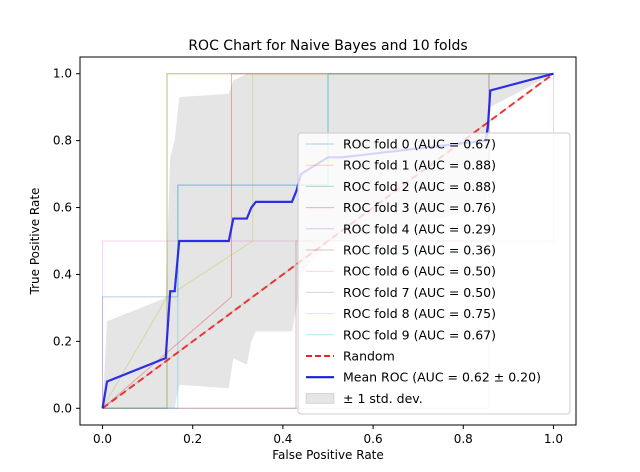 The image size is (640, 472). Describe the element at coordinates (62, 274) in the screenshot. I see `y-tick-label: 0.4` at that location.